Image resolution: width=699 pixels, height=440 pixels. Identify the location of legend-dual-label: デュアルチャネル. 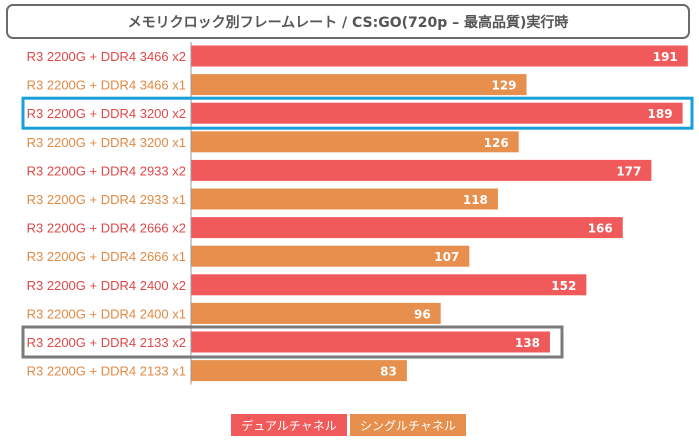
(289, 425).